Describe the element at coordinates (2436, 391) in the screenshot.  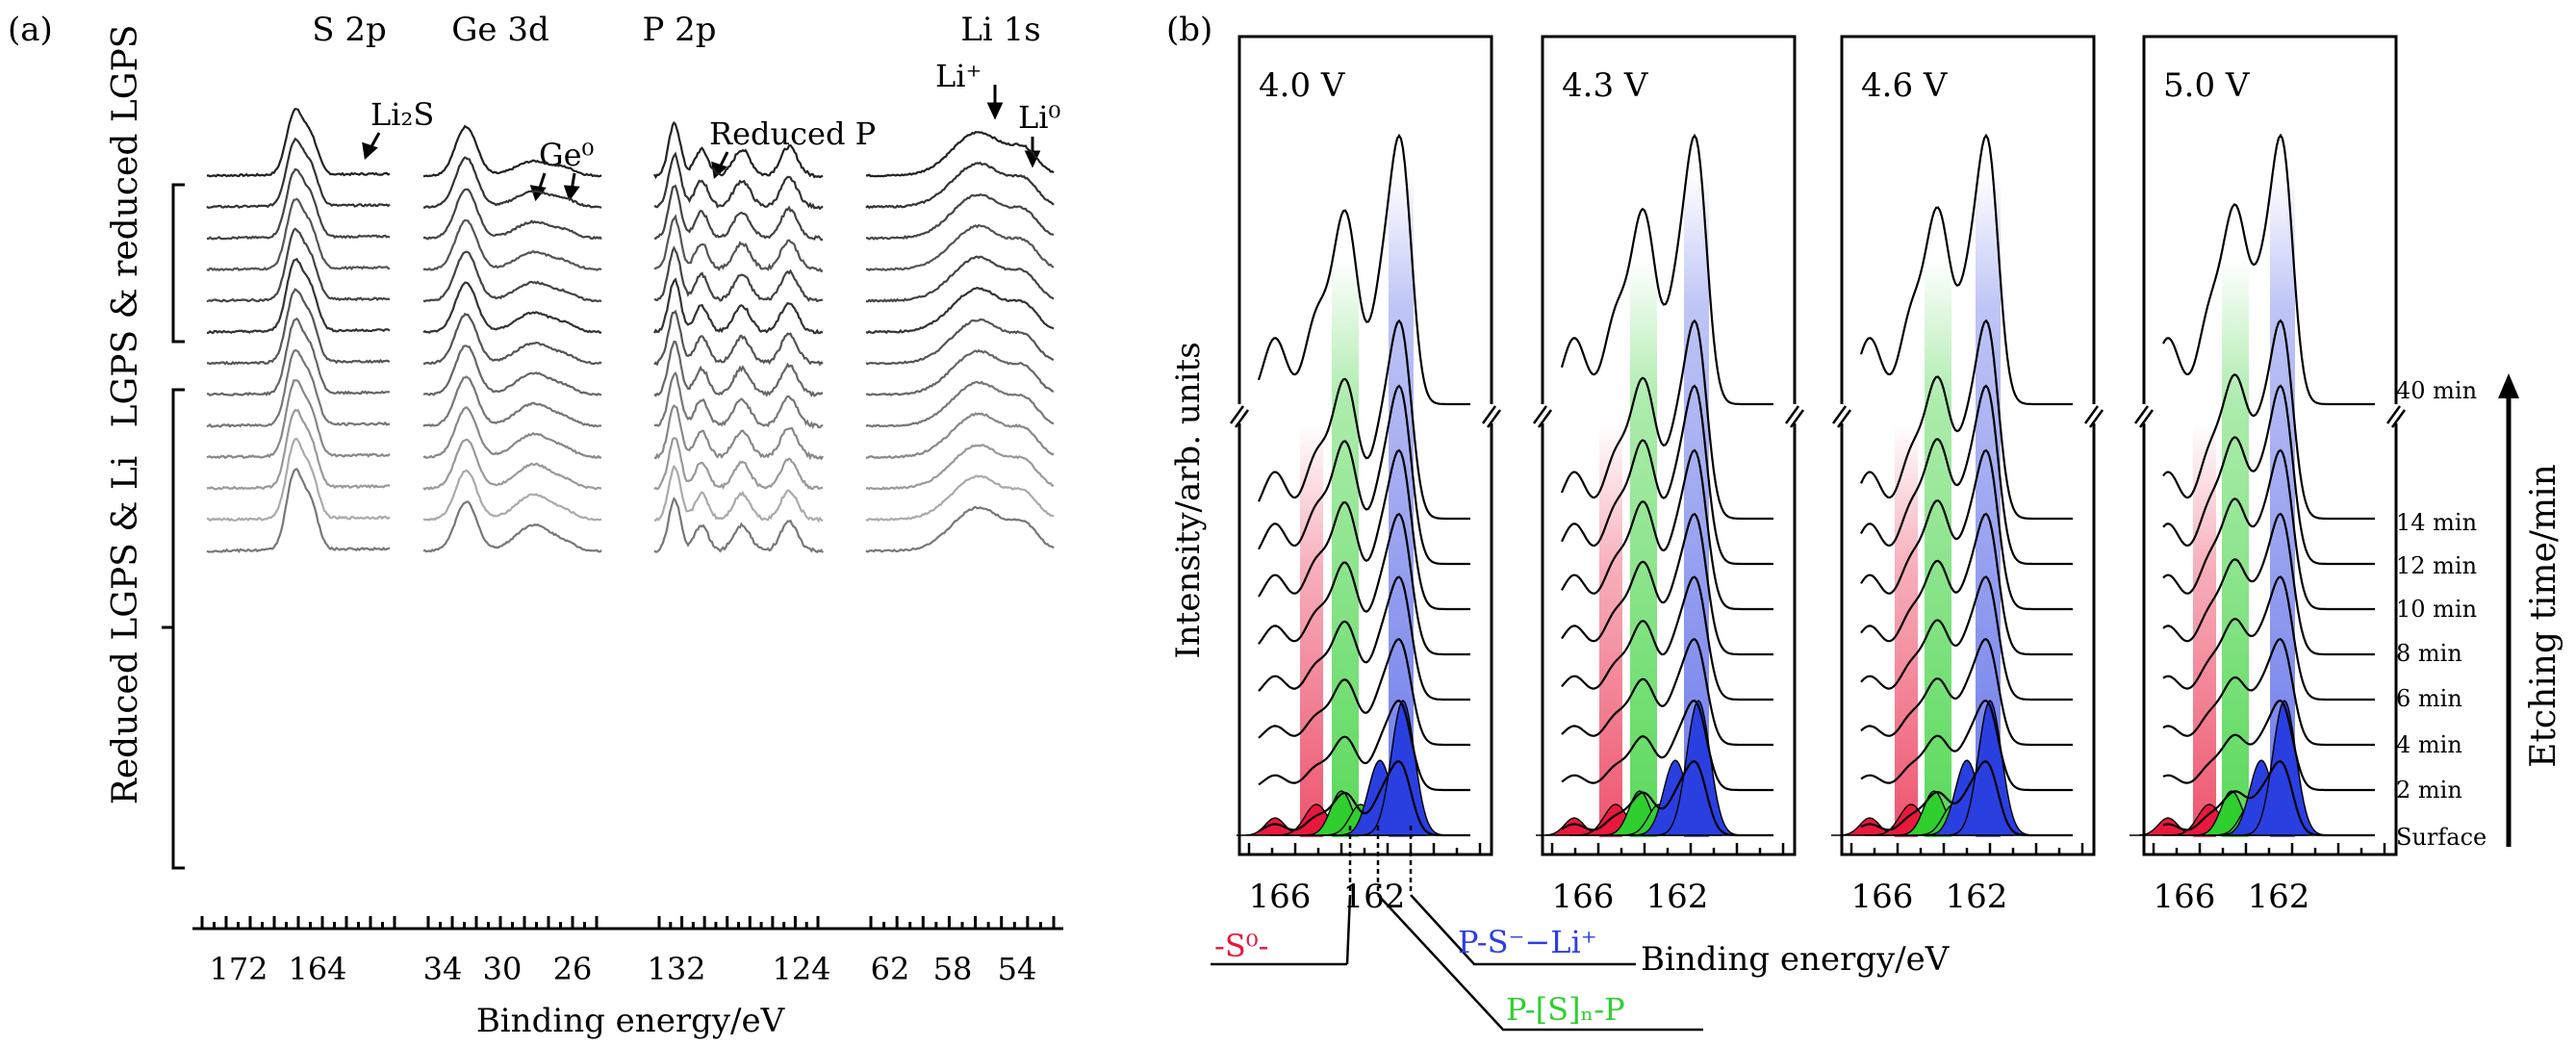
I see `etching-40: 40 min` at that location.